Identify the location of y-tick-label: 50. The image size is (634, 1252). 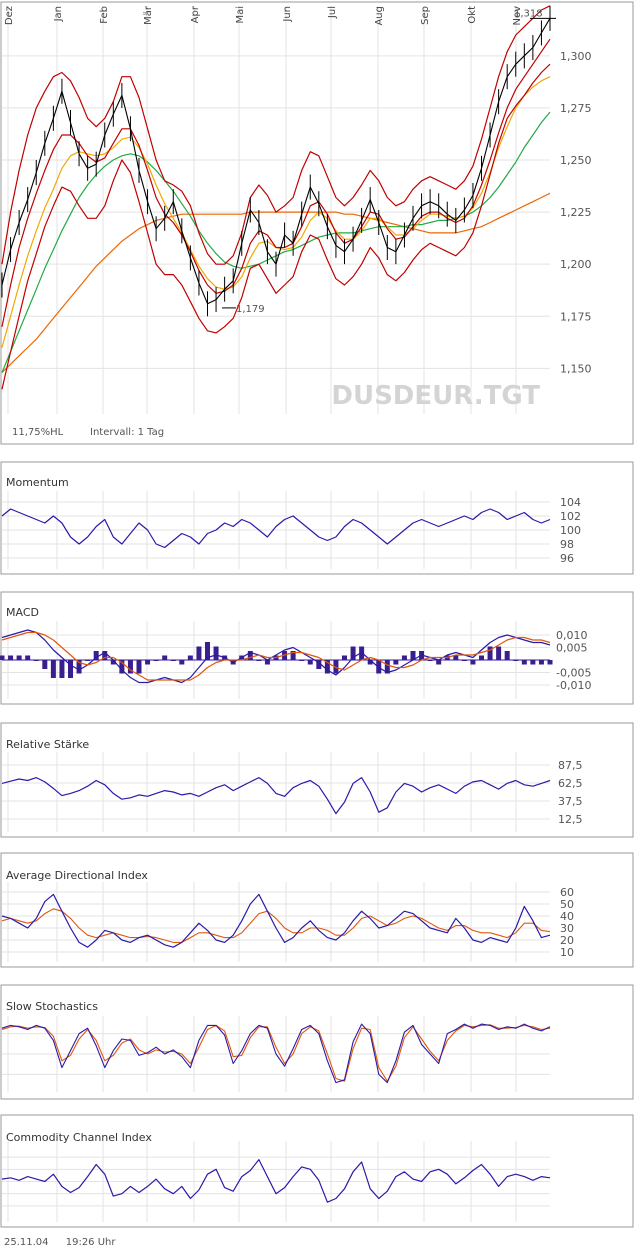
(567, 904).